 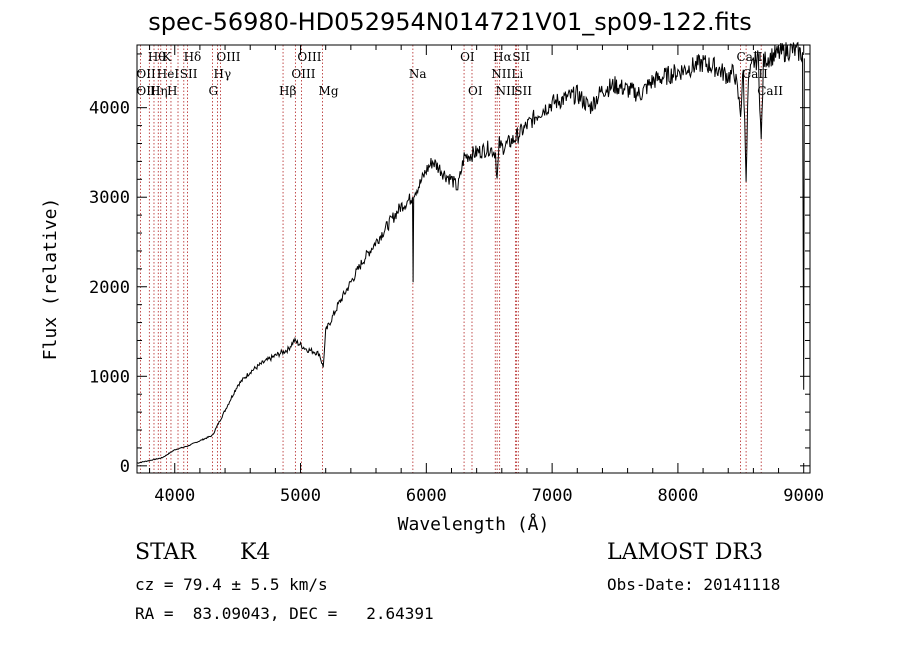 What do you see at coordinates (165, 552) in the screenshot?
I see `object-class: STAR` at bounding box center [165, 552].